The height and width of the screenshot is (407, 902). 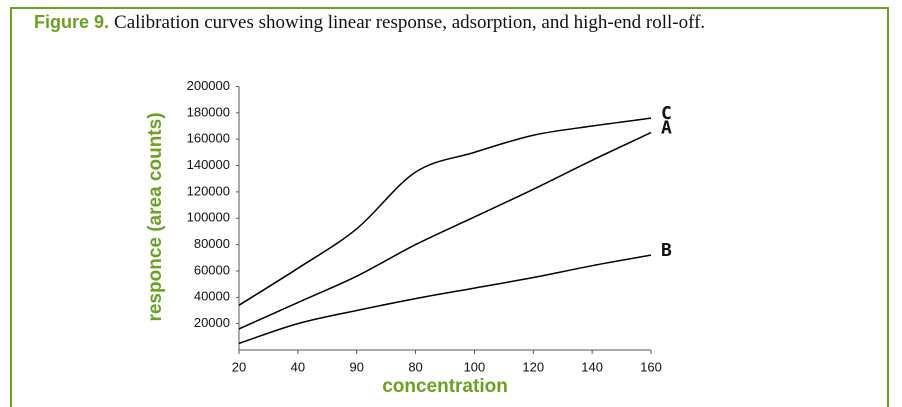 I want to click on y-tick-label: 200000, so click(x=208, y=85).